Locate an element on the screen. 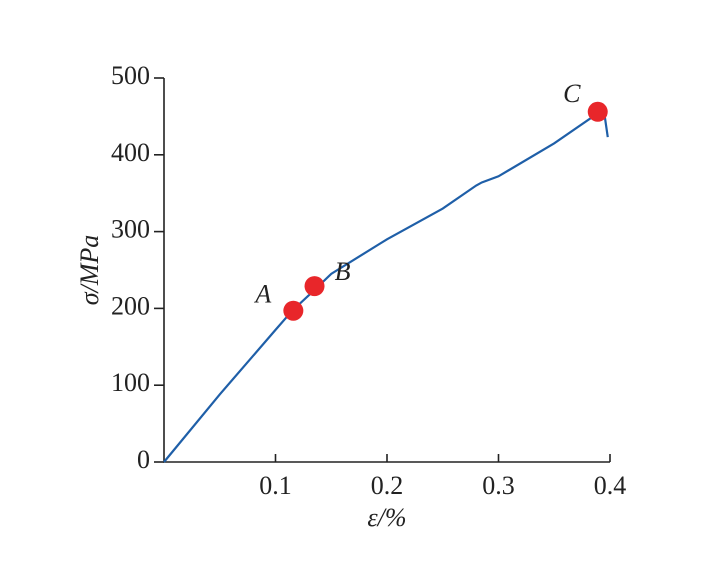  y-tick-label: 400 is located at coordinates (130, 152).